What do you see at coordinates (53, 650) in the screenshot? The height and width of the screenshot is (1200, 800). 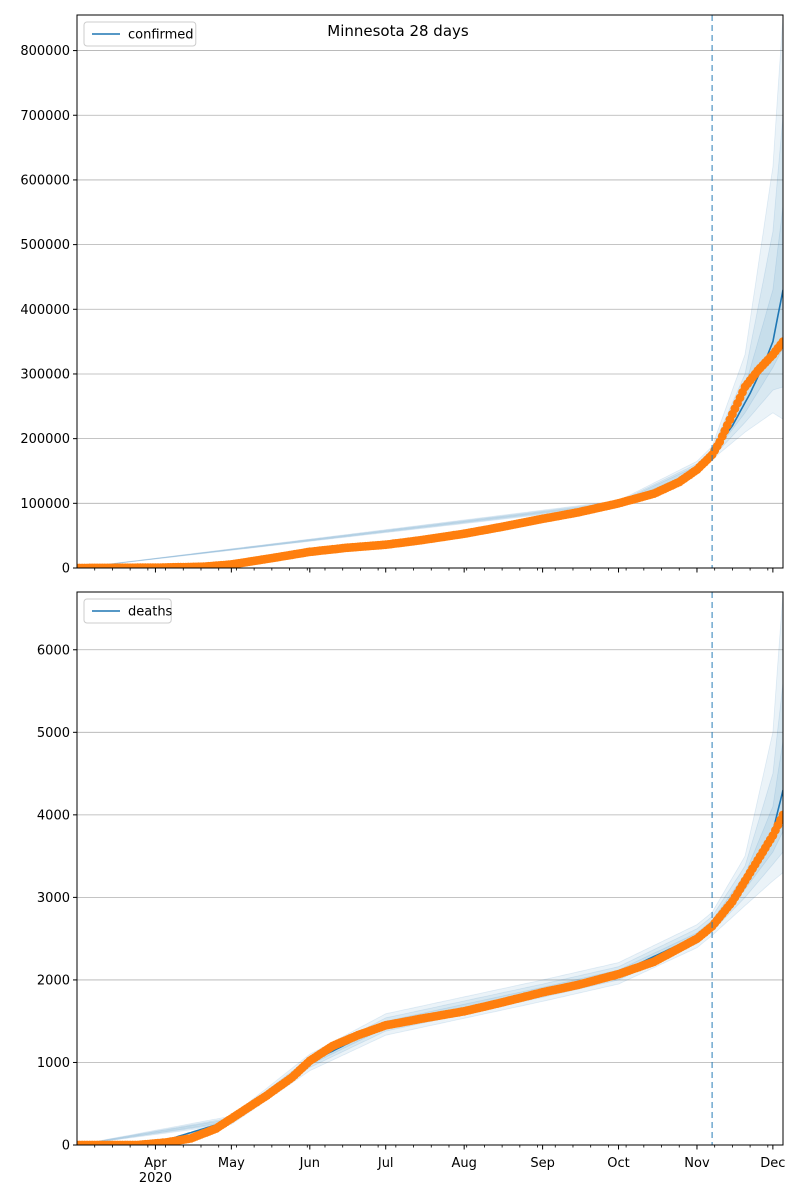 I see `y-tick-label: 6000` at bounding box center [53, 650].